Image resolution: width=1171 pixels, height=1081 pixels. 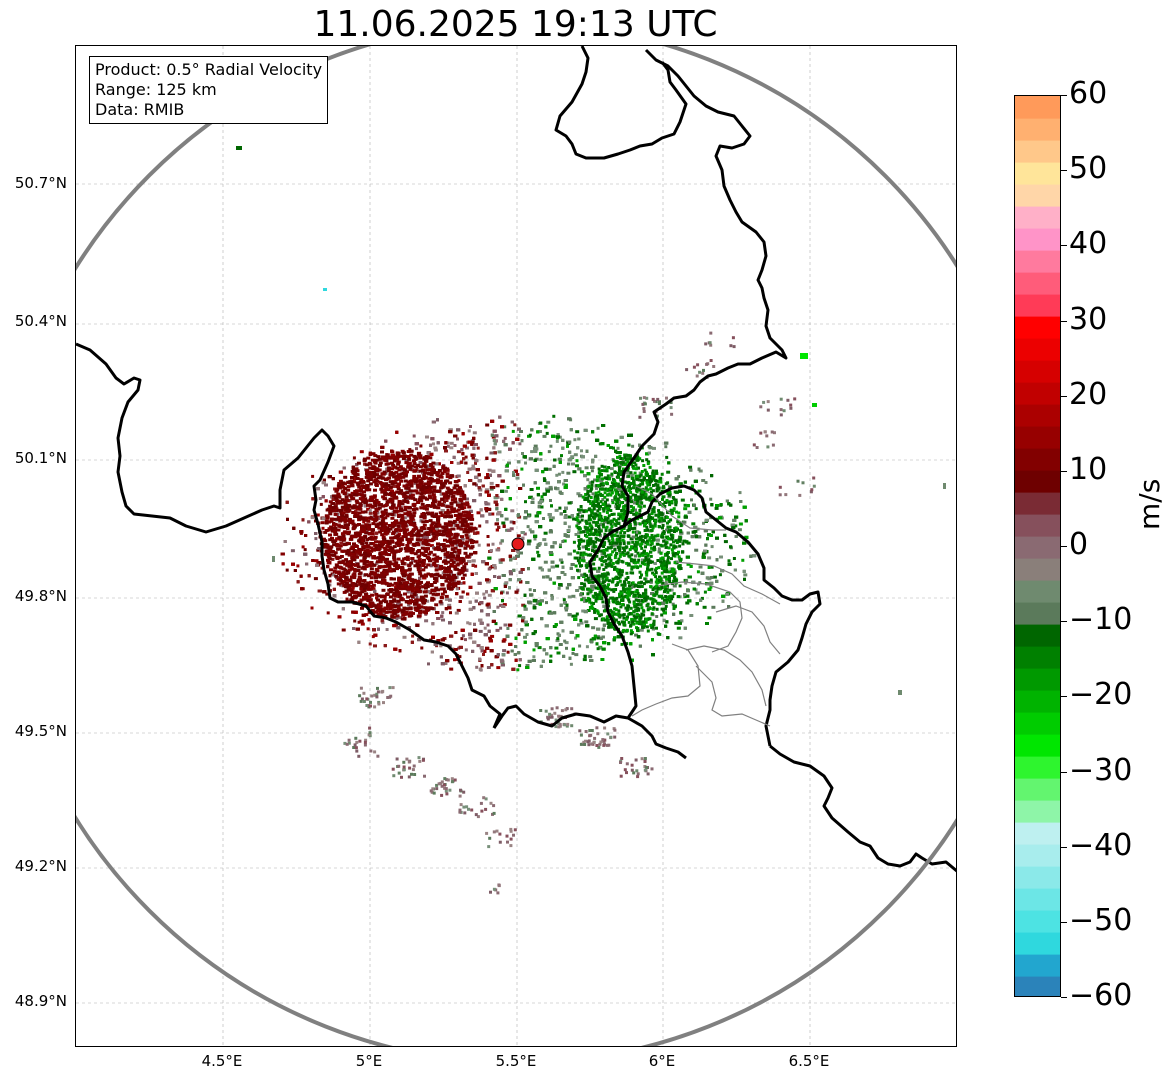 What do you see at coordinates (662, 1061) in the screenshot?
I see `lon-tick-6: 6°E` at bounding box center [662, 1061].